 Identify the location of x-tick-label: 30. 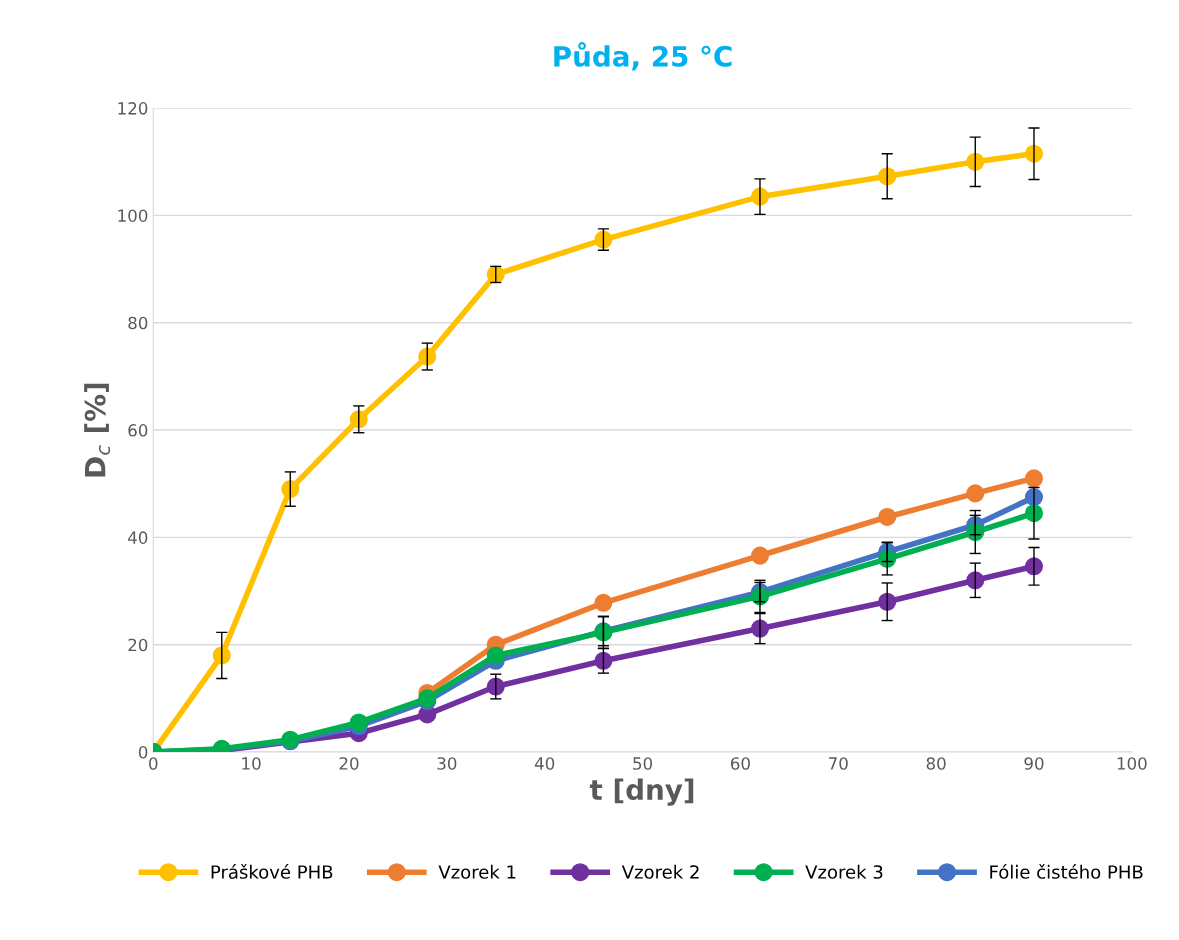
(447, 763).